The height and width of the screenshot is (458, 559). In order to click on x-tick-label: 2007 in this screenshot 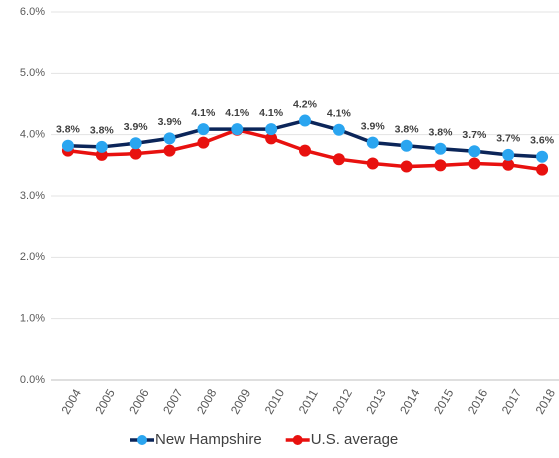, I will do `click(173, 401)`.